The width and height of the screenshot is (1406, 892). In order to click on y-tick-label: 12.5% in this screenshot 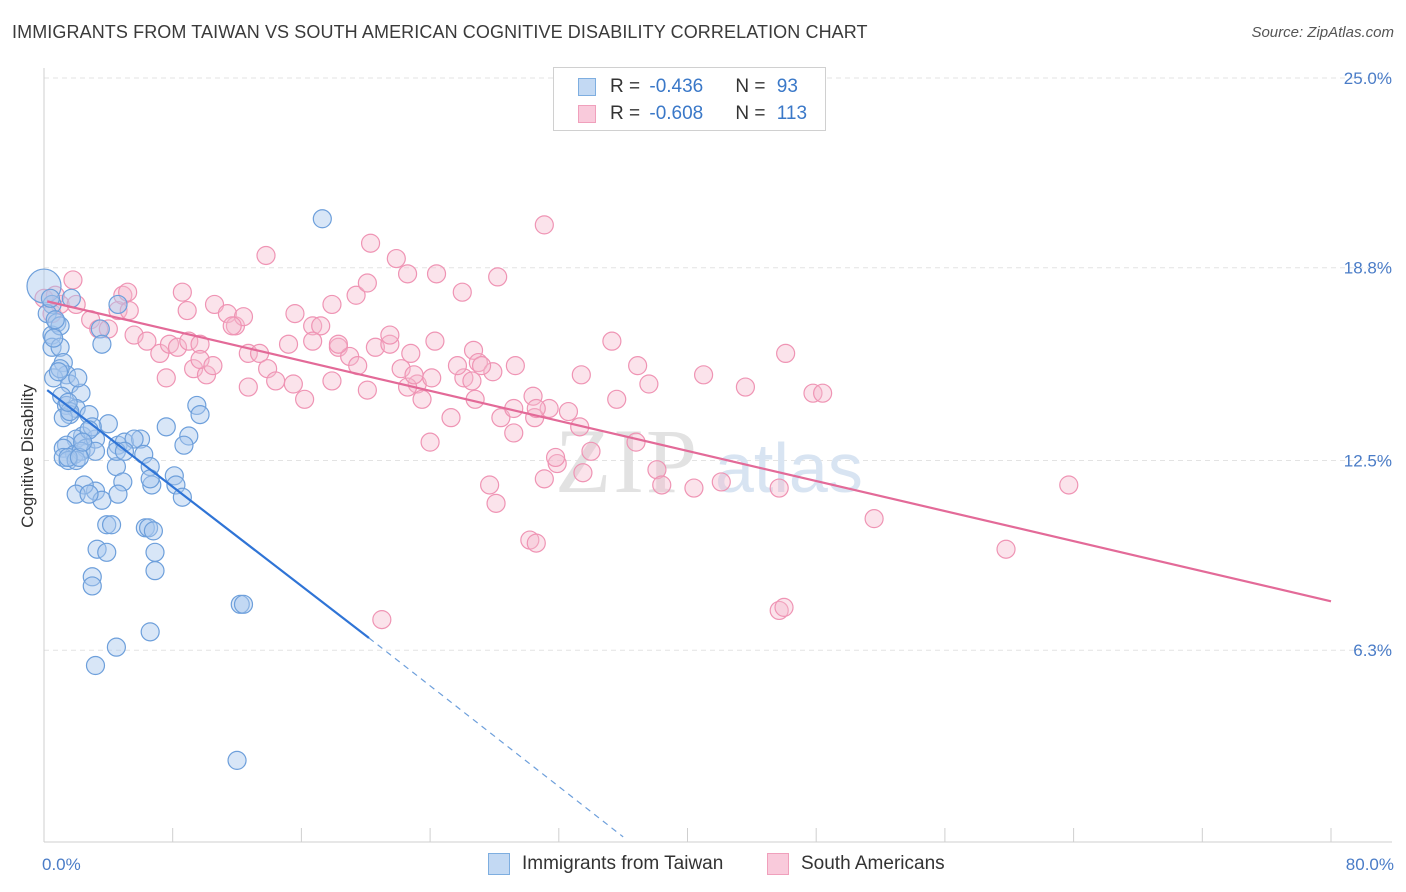, I will do `click(1368, 461)`.